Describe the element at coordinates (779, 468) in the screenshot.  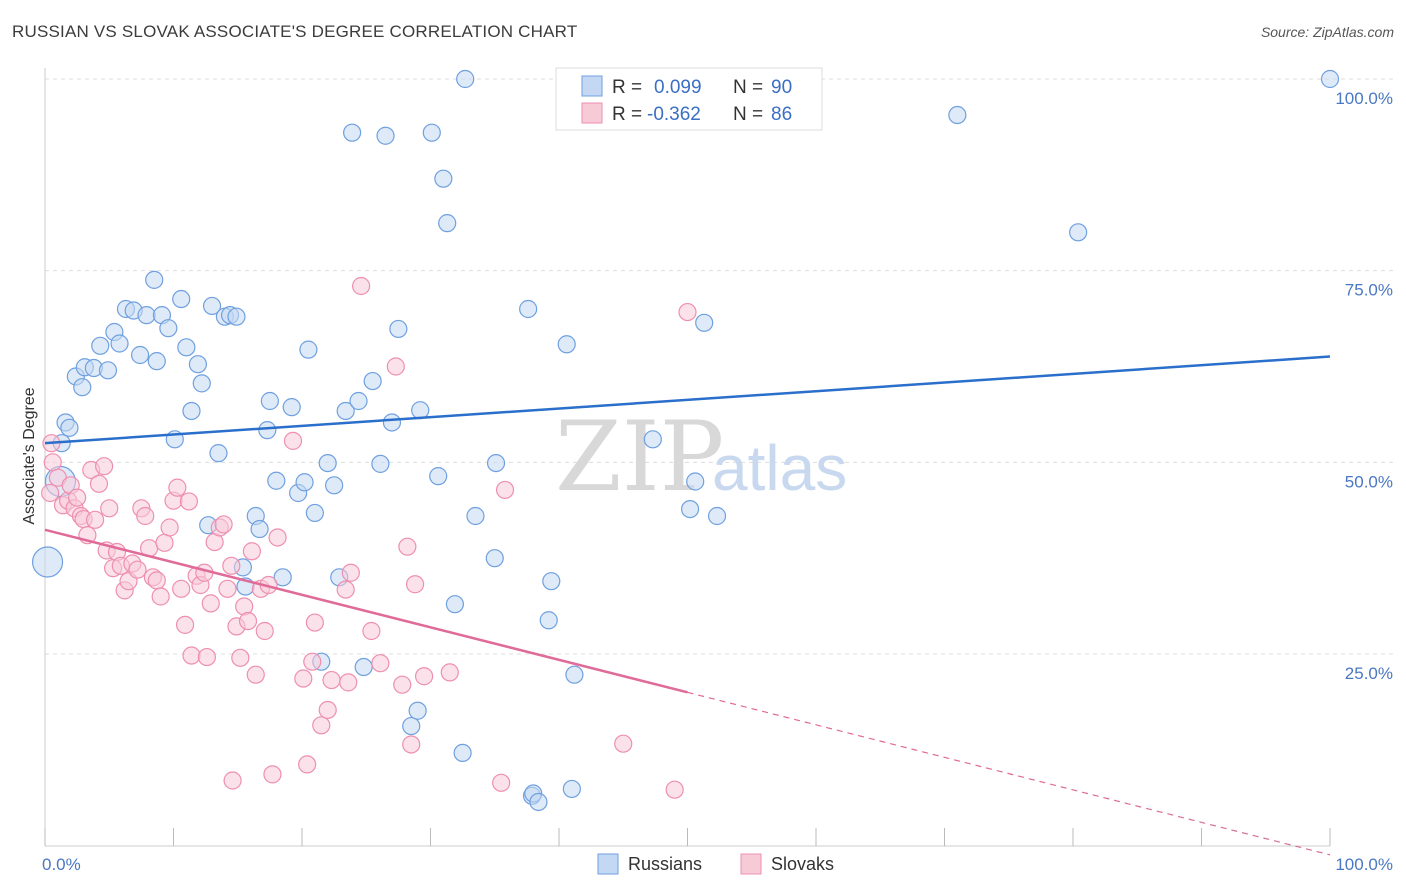
I see `watermark-atlas: atlas` at that location.